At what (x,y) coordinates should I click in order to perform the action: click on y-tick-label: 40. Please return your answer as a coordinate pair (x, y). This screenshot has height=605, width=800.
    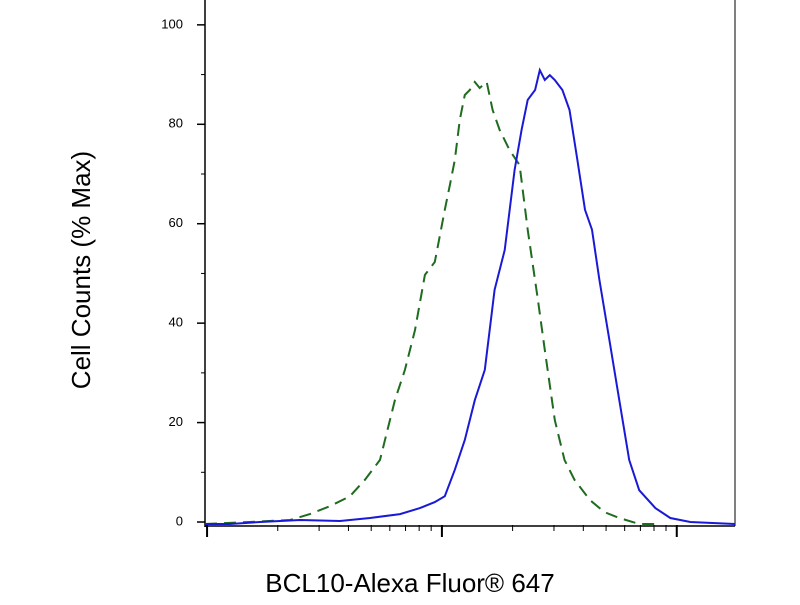
    Looking at the image, I should click on (176, 322).